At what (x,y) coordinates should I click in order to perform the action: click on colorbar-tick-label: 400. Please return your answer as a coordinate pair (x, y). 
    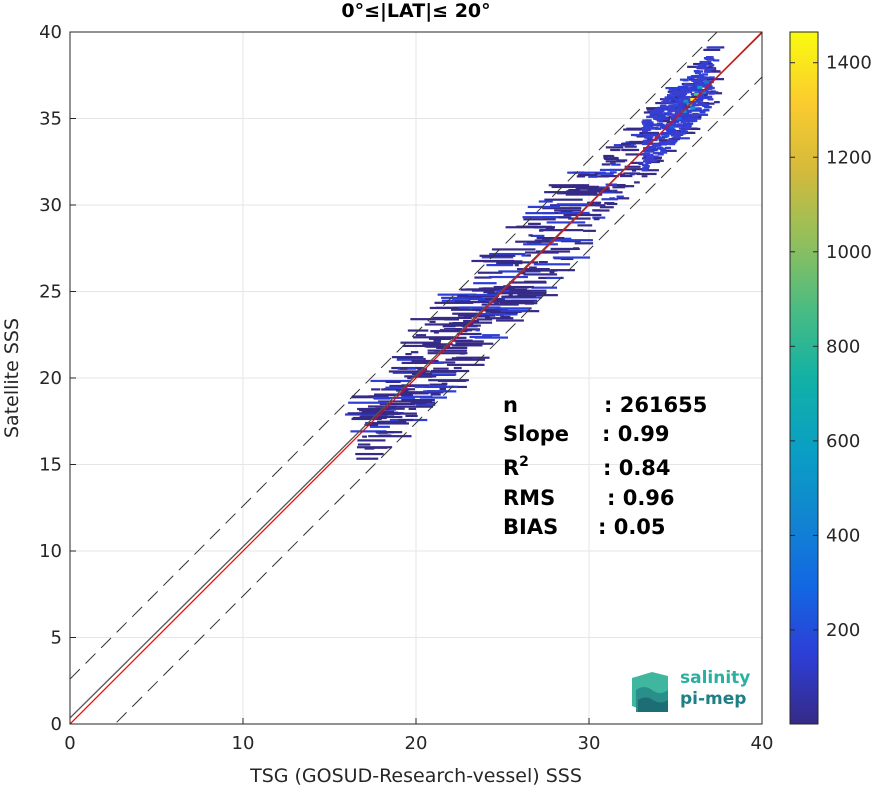
    Looking at the image, I should click on (843, 535).